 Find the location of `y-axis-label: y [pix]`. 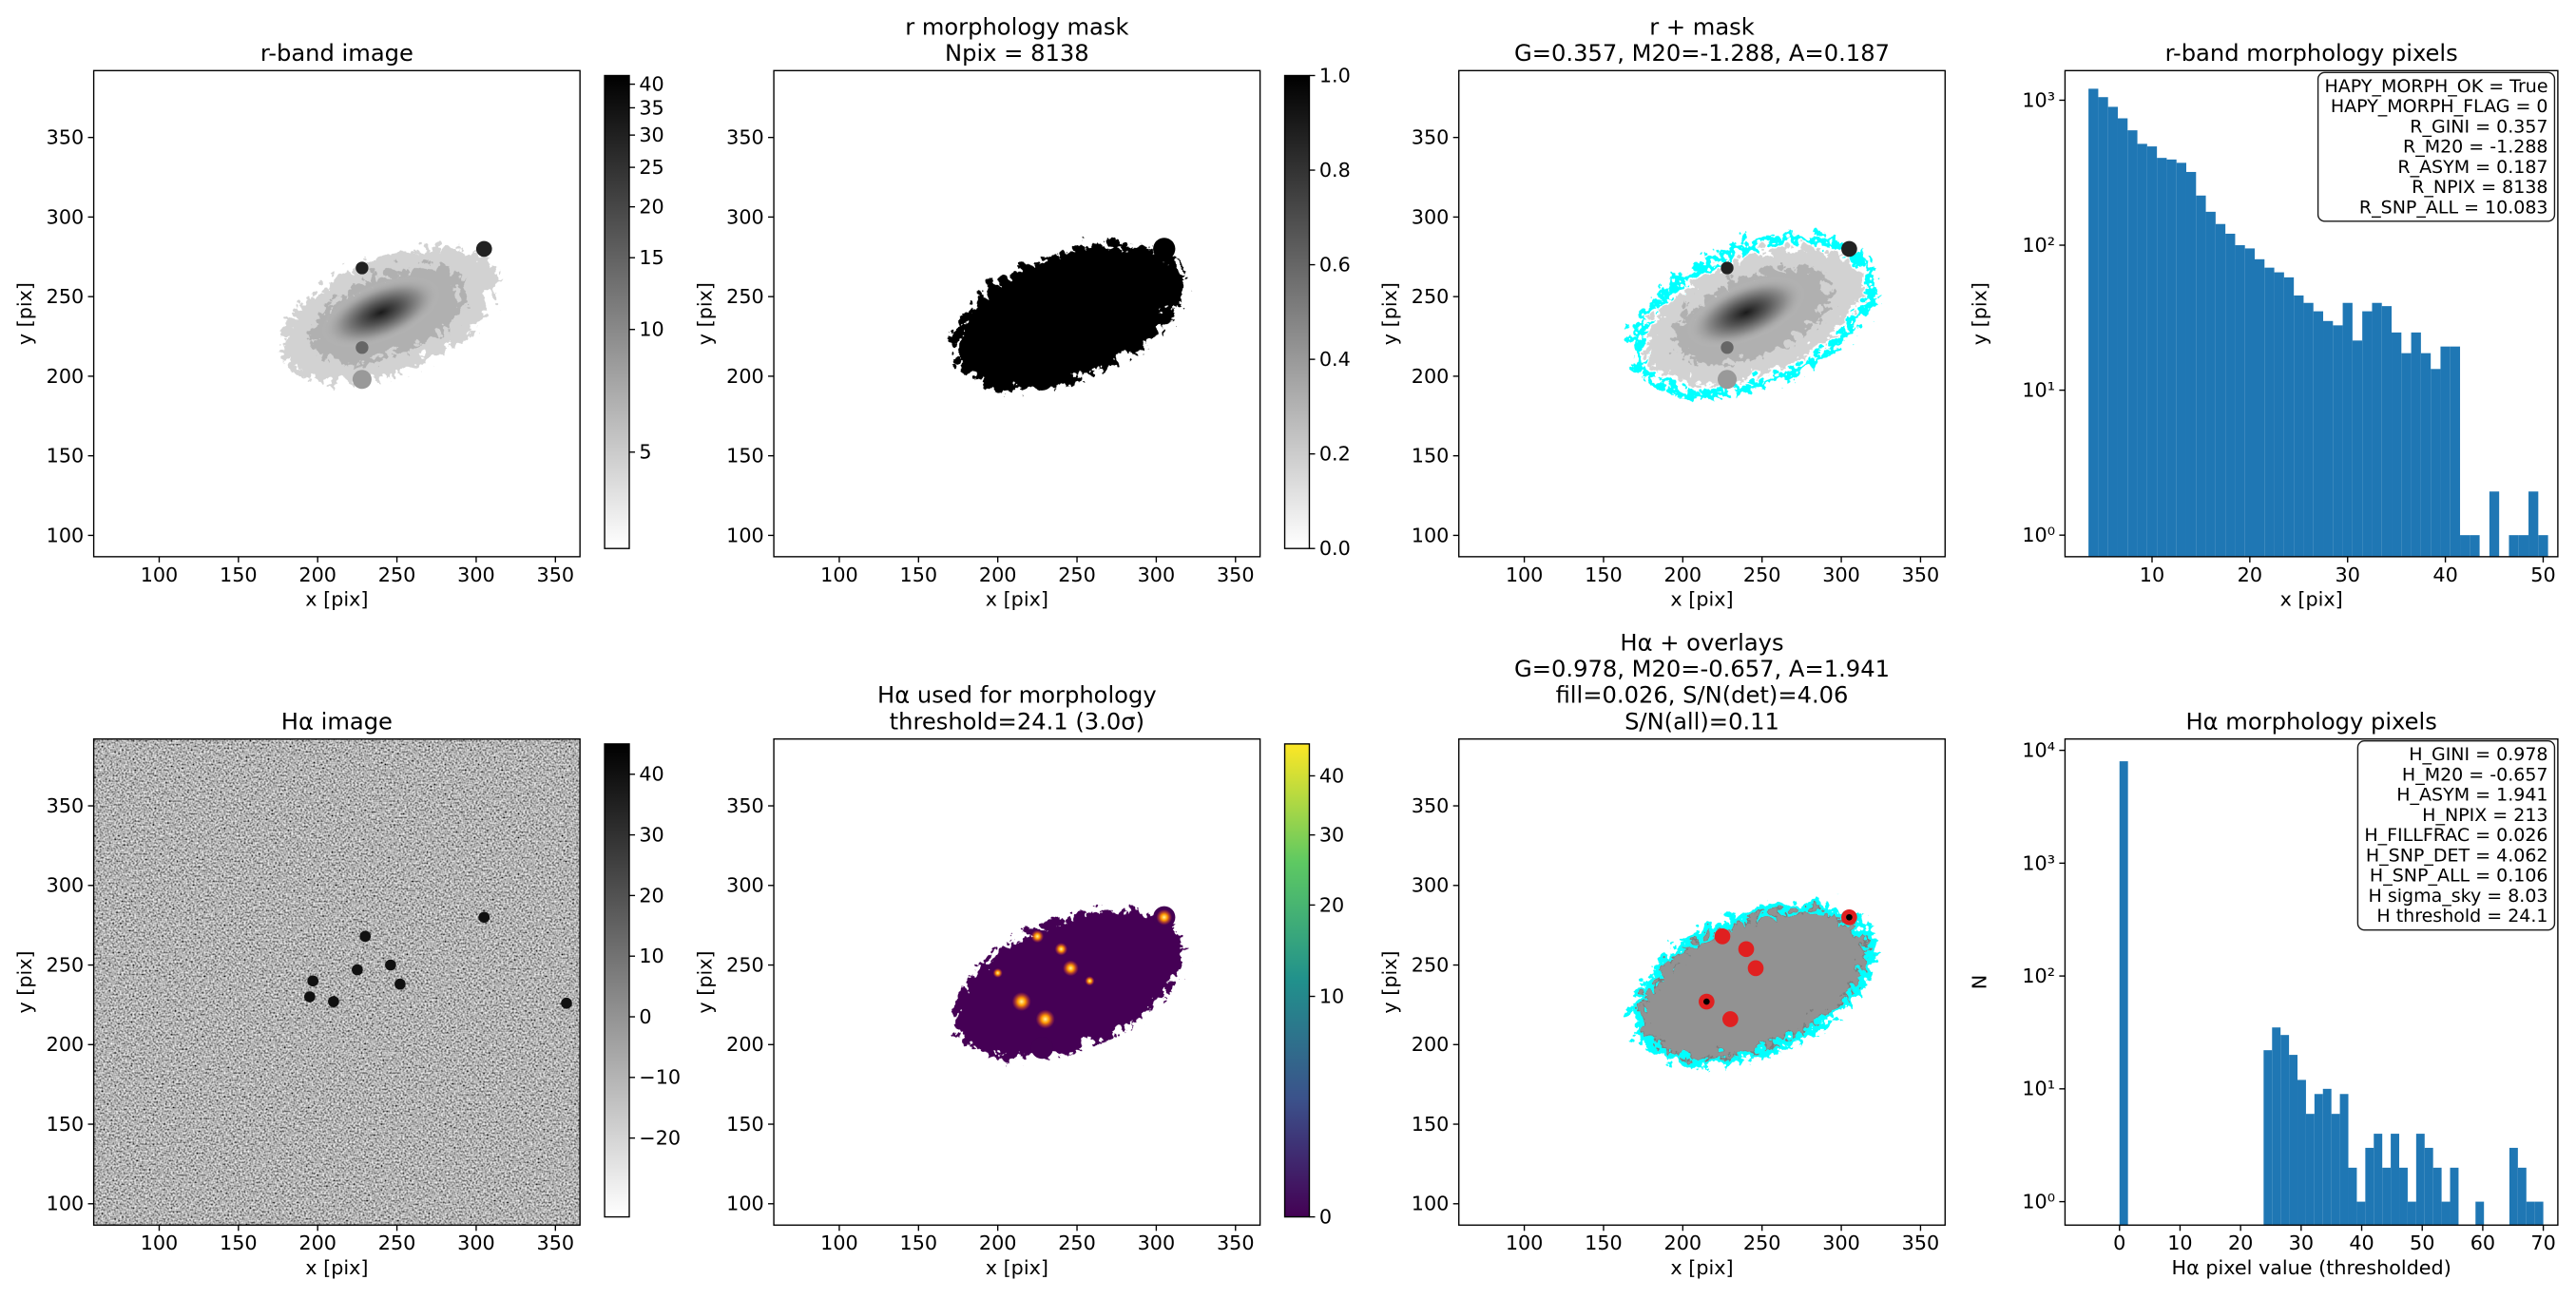

y-axis-label: y [pix] is located at coordinates (25, 982).